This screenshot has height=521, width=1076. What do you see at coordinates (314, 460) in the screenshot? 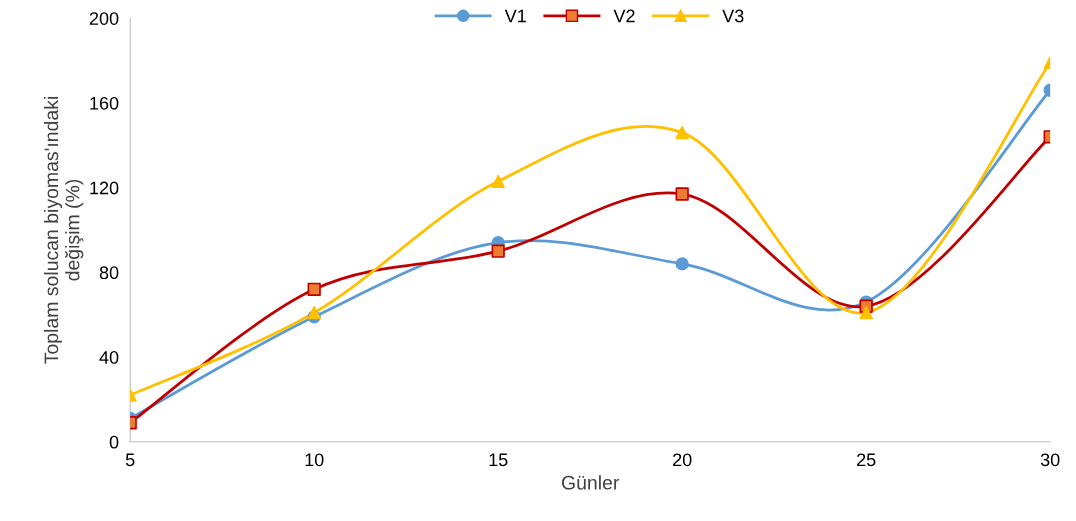
I see `x-tick-label: 10` at bounding box center [314, 460].